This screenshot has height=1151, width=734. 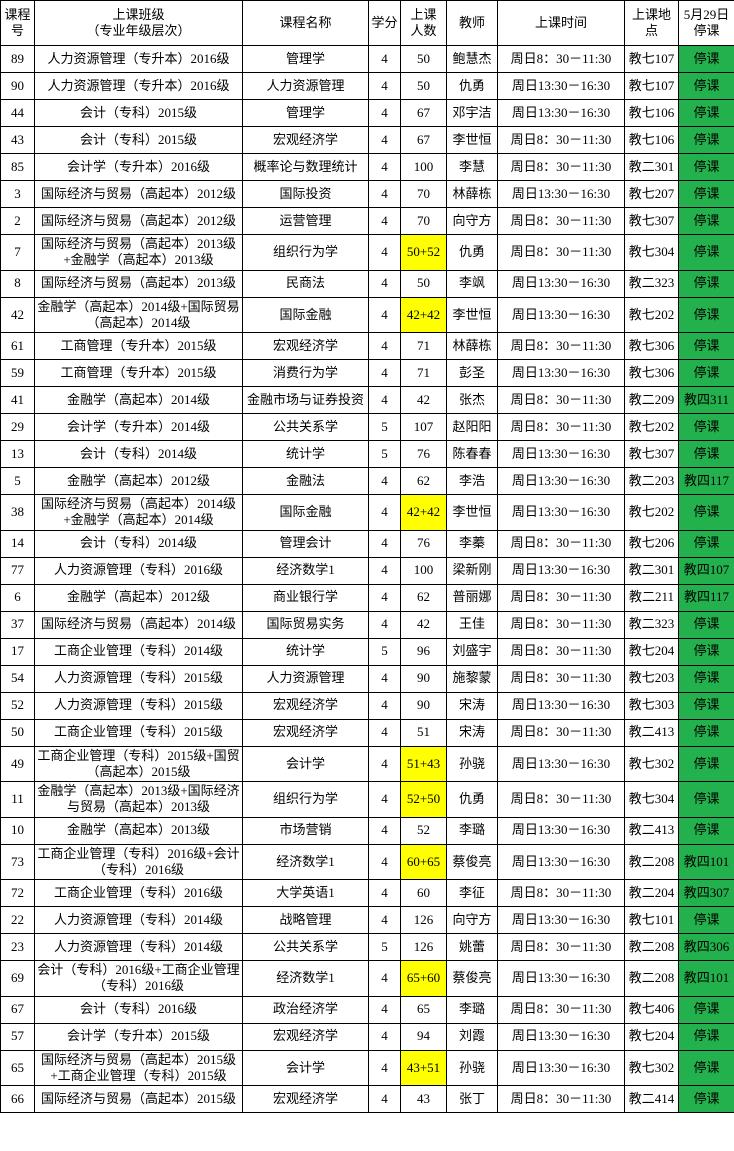 What do you see at coordinates (17, 861) in the screenshot?
I see `course-no-cell: 73` at bounding box center [17, 861].